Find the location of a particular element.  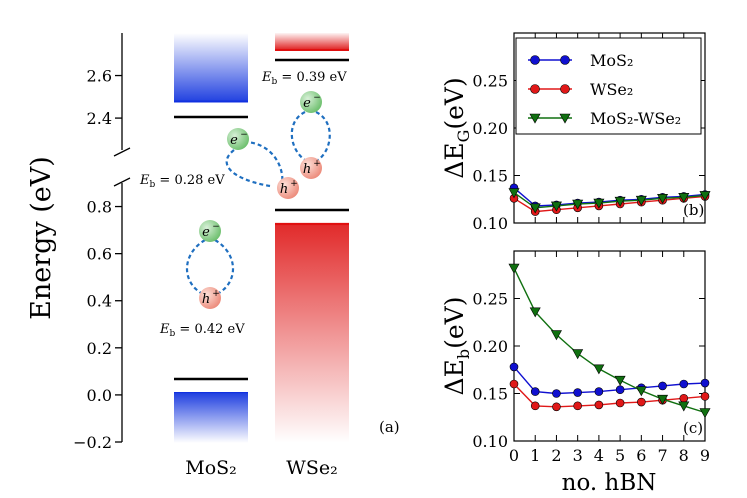

panel-c-ylabel: ΔEb(eV) is located at coordinates (456, 346).